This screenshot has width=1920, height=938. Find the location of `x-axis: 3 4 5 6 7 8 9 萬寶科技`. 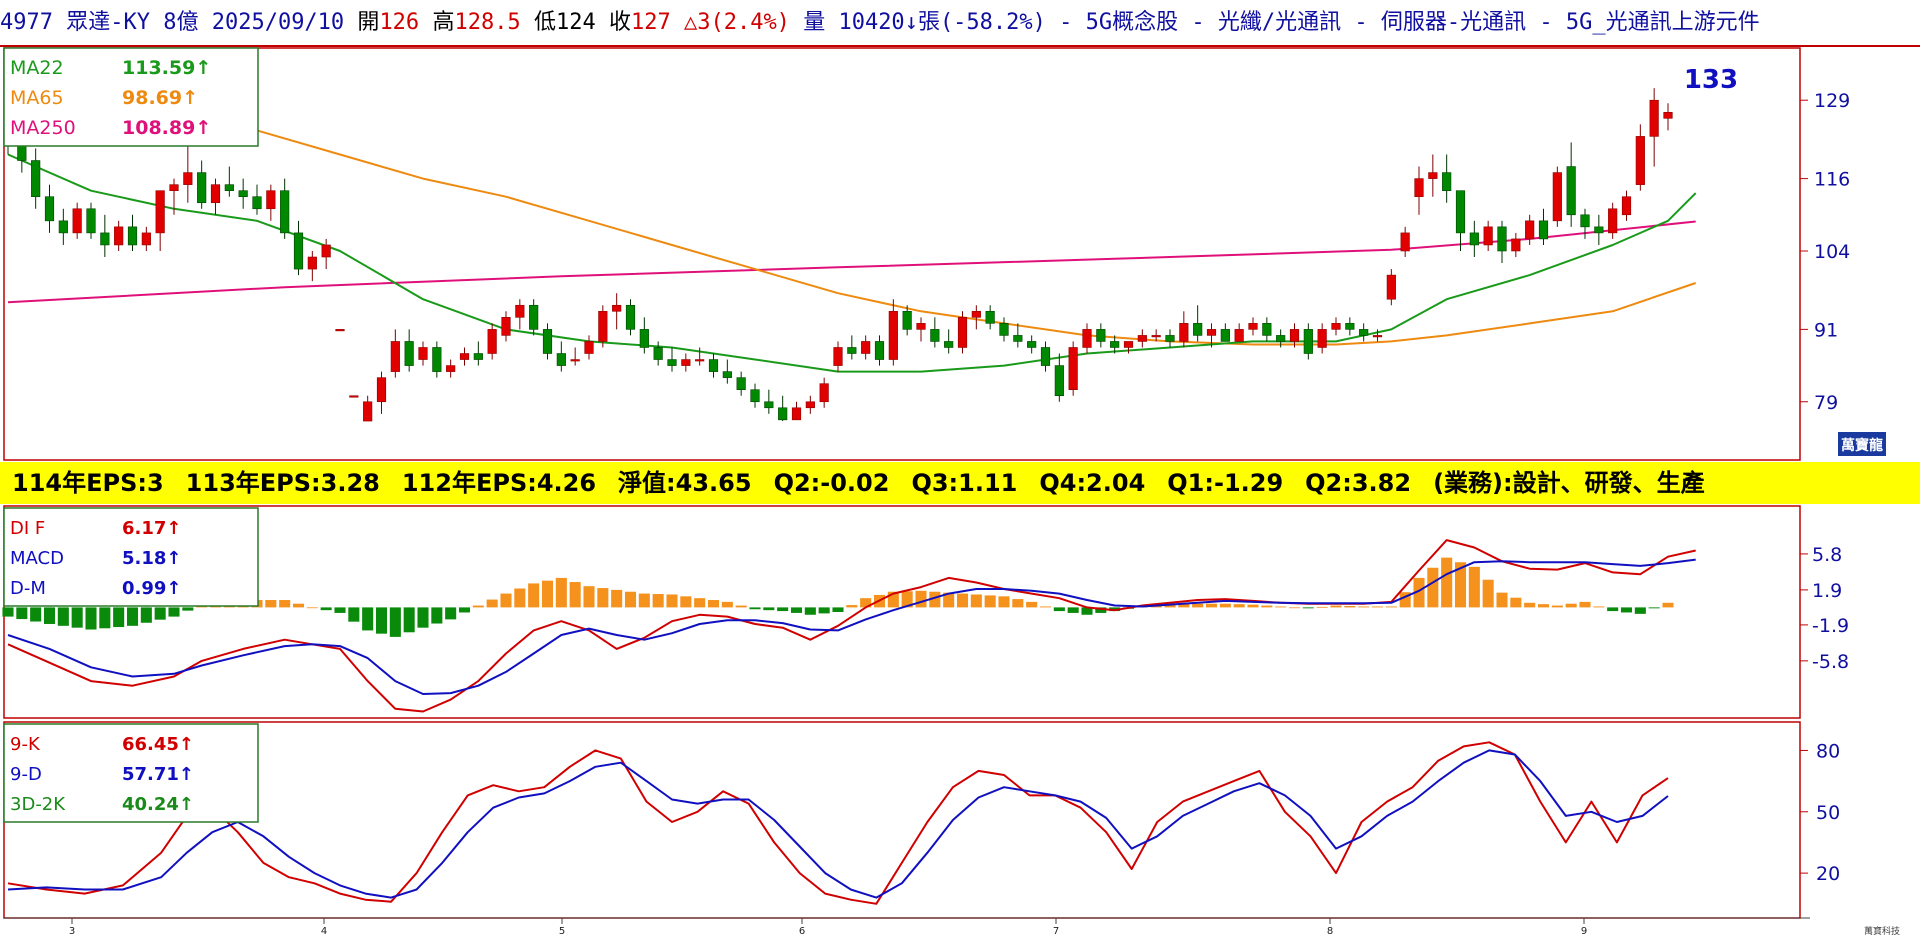

x-axis: 3 4 5 6 7 8 9 萬寶科技 is located at coordinates (952, 927).